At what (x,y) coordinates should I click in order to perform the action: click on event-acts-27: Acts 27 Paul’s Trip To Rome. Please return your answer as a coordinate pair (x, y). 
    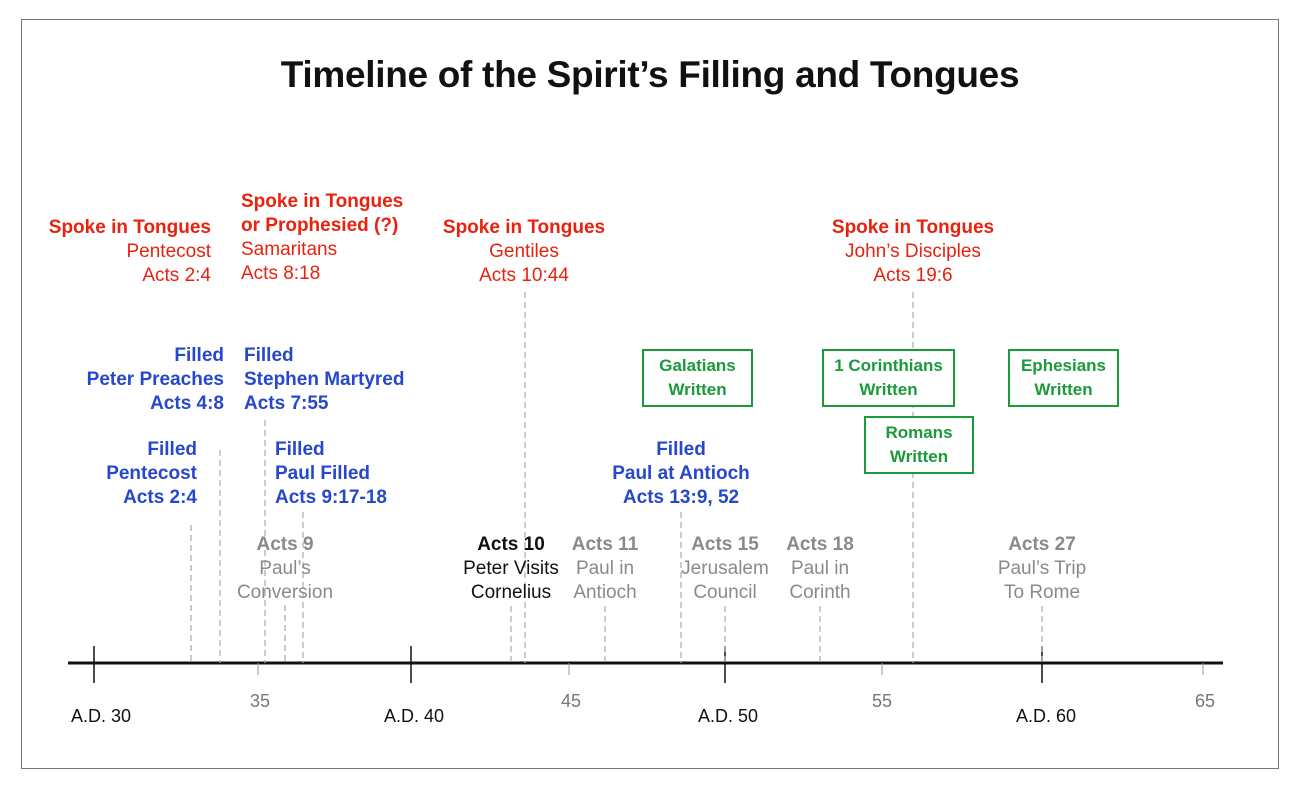
    Looking at the image, I should click on (1042, 569).